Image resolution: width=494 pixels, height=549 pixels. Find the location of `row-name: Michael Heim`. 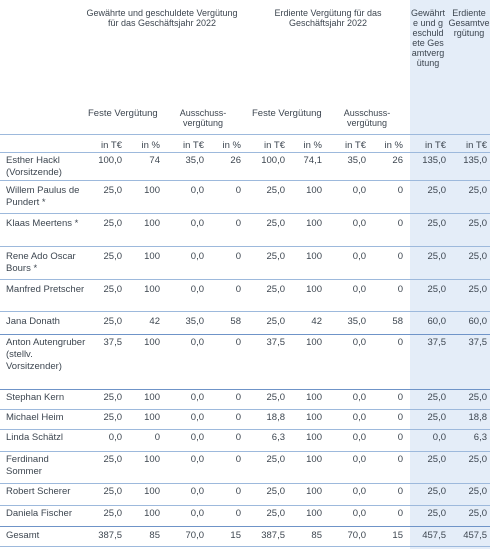

row-name: Michael Heim is located at coordinates (35, 417).